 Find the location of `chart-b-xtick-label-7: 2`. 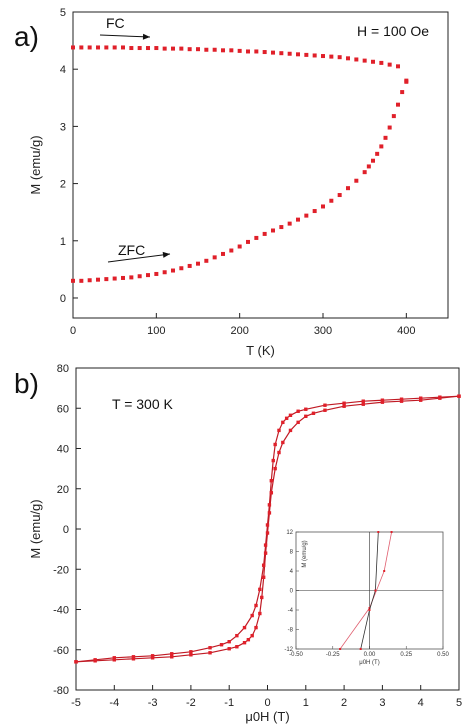

chart-b-xtick-label-7: 2 is located at coordinates (344, 703).